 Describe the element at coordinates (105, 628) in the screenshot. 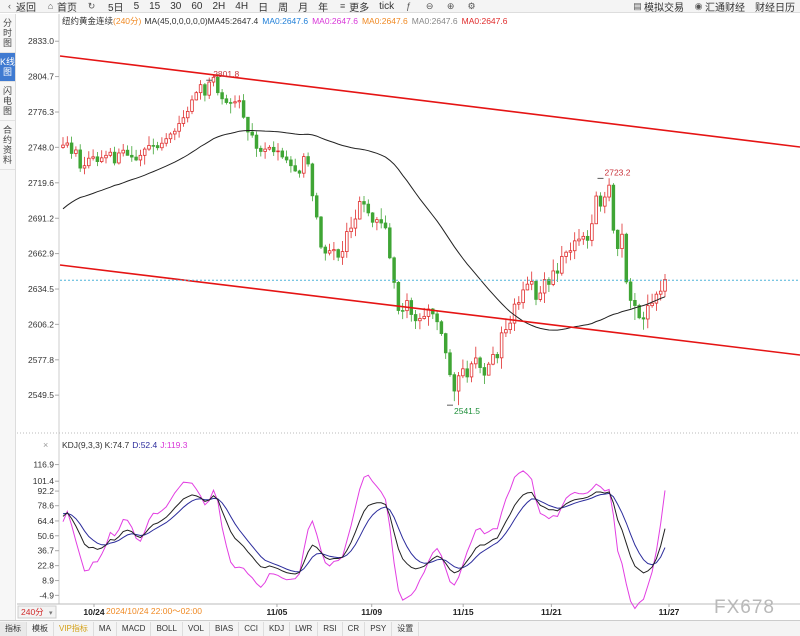

I see `indicator-tab: MA` at that location.